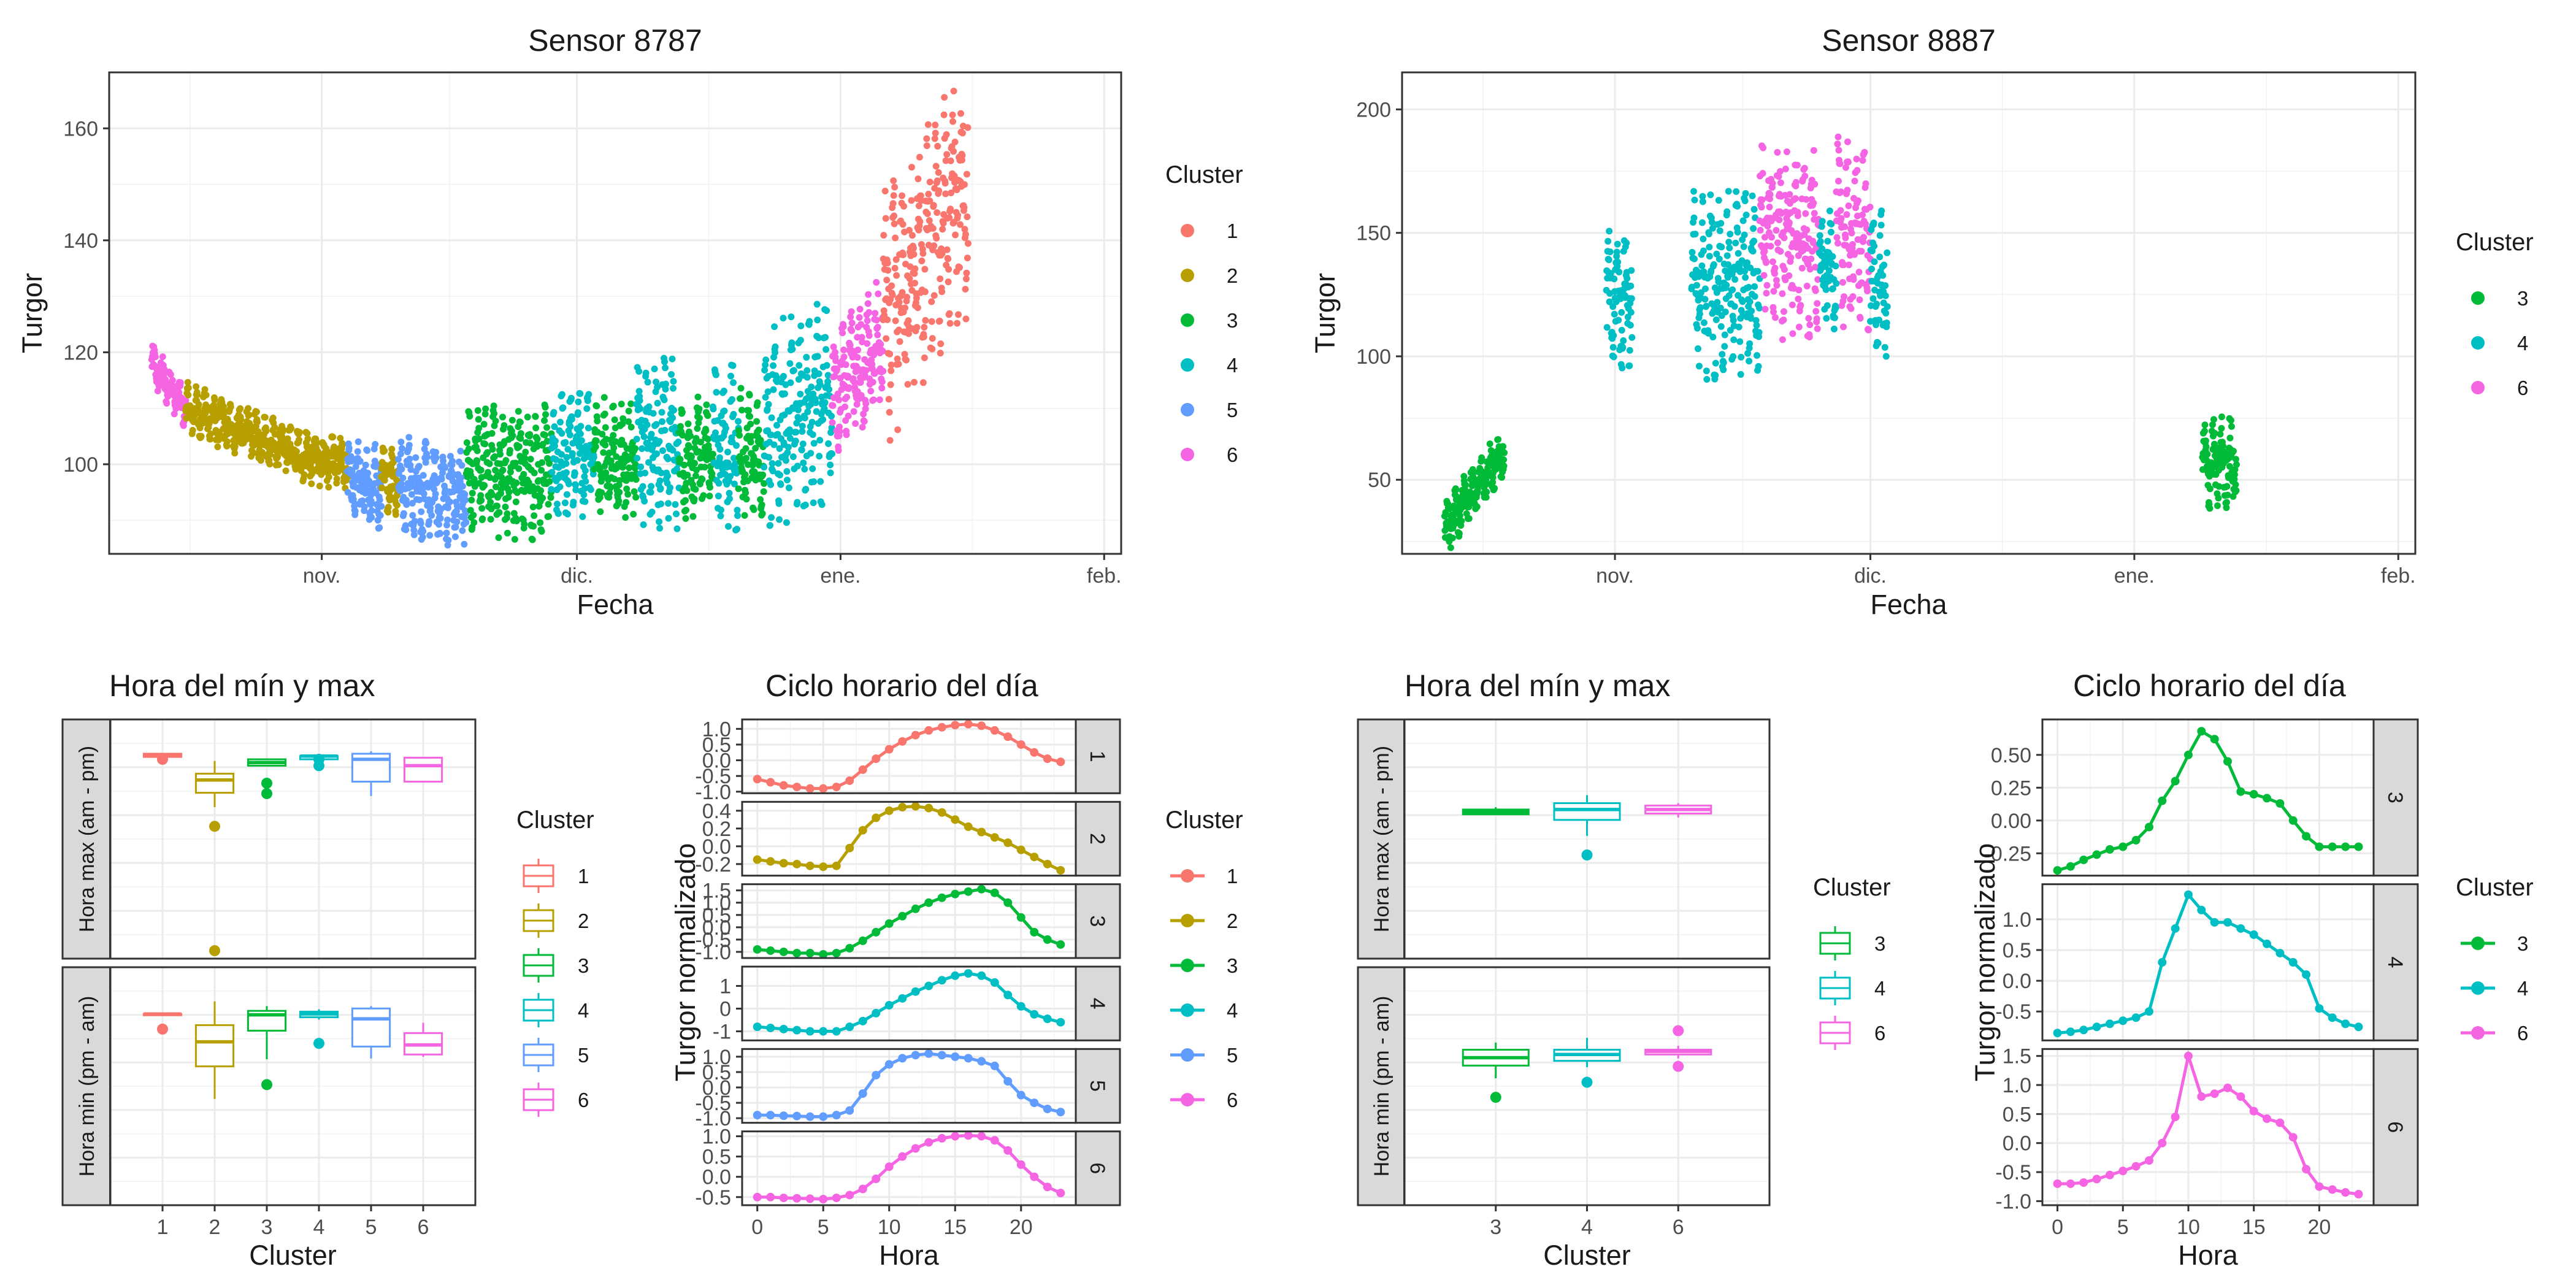  Describe the element at coordinates (2478, 943) in the screenshot. I see `legend-key-point` at that location.